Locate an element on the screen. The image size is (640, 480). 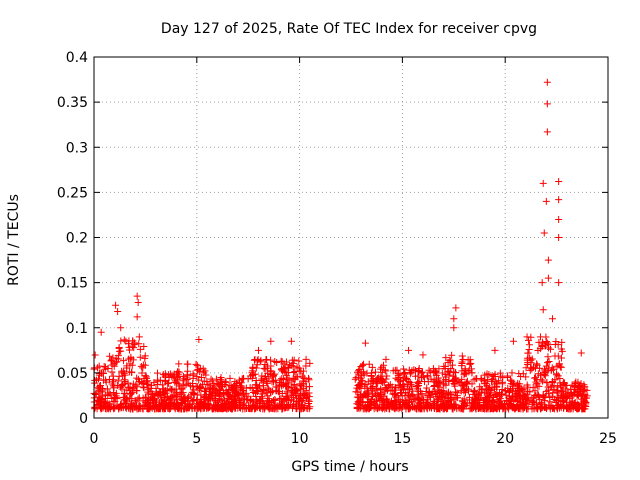
y-tick-label: 0.15 is located at coordinates (72, 284).